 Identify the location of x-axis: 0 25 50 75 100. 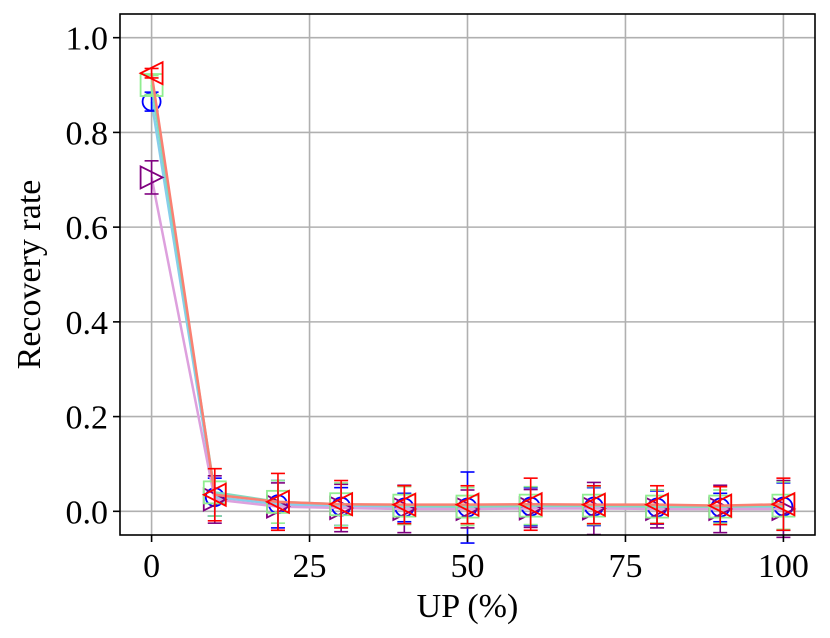
(476, 560).